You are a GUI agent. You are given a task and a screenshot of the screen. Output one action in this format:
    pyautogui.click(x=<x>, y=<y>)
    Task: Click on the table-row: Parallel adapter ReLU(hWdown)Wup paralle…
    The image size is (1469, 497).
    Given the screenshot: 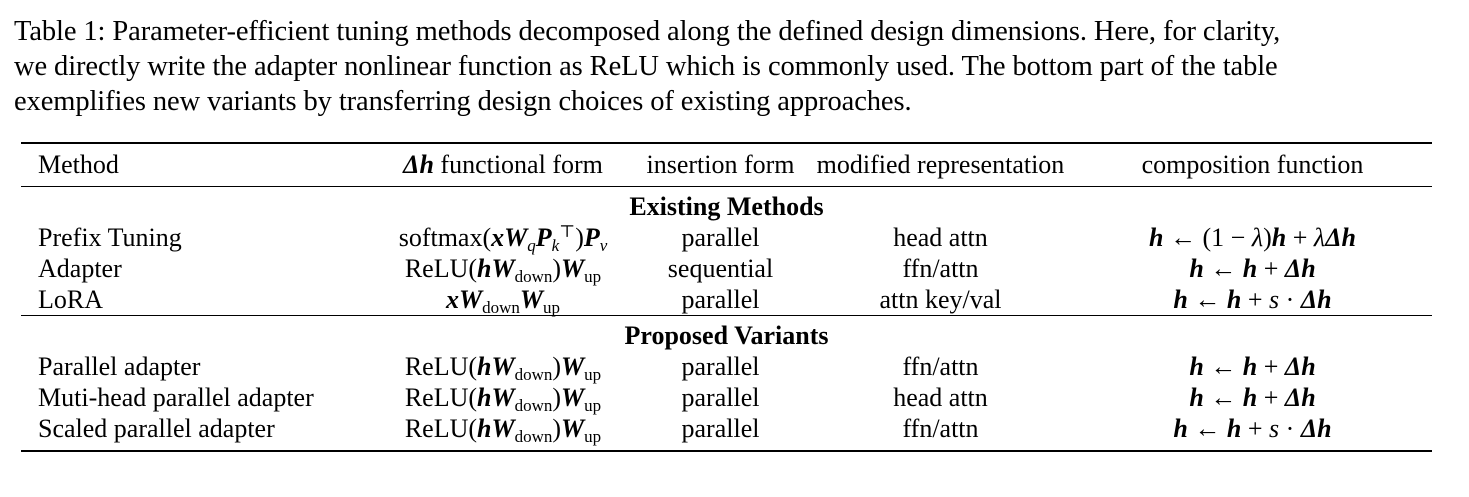 What is the action you would take?
    pyautogui.click(x=726, y=367)
    